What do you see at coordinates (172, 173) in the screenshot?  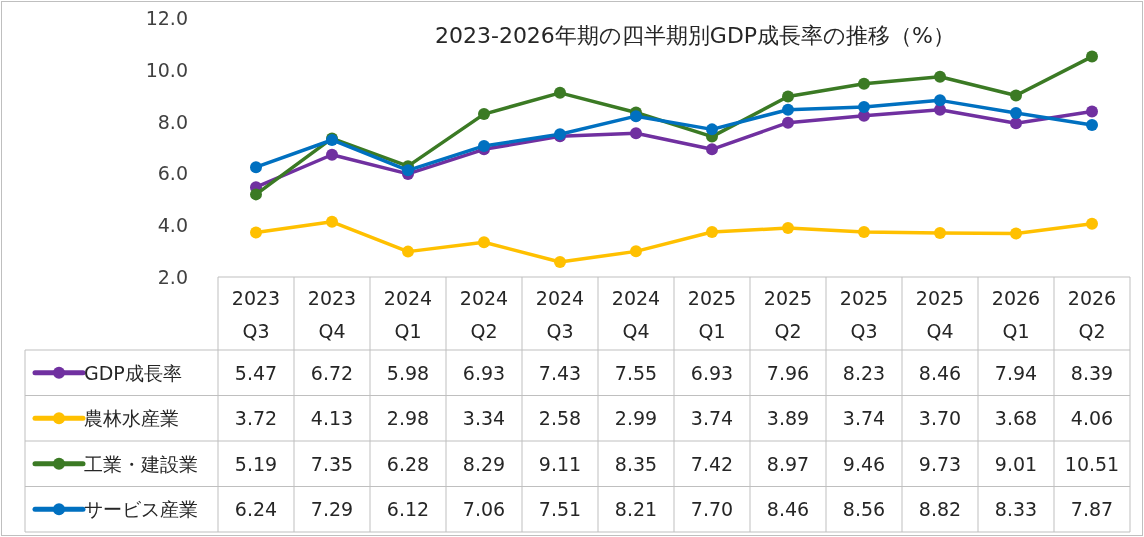 I see `y-tick-label: 6.0` at bounding box center [172, 173].